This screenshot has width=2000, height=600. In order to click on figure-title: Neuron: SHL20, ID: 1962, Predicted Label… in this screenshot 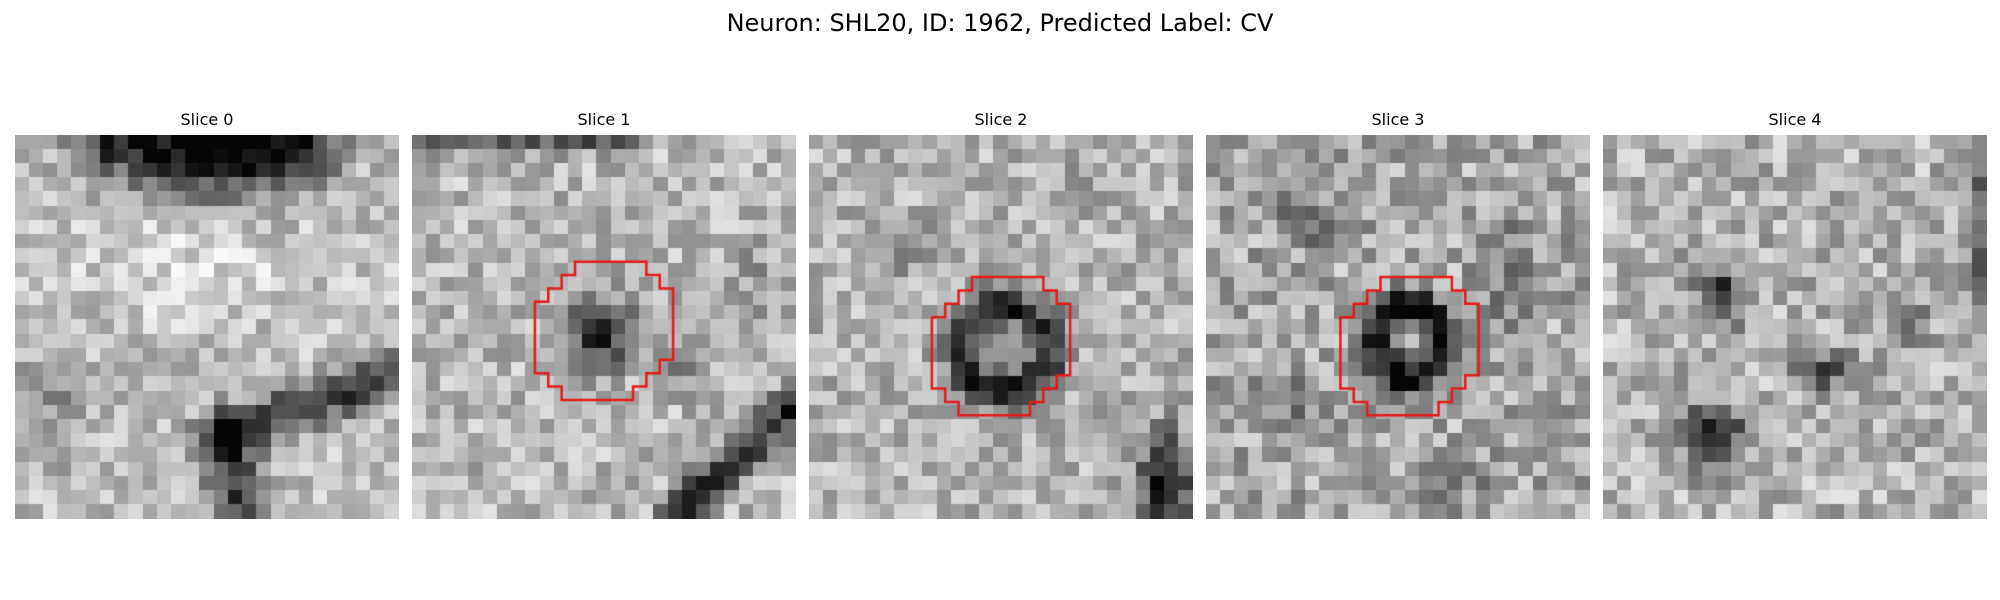, I will do `click(1000, 23)`.